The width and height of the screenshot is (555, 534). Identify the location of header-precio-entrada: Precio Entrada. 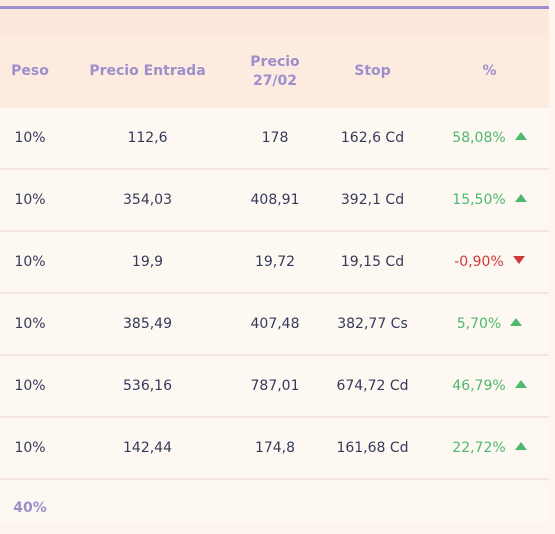
(147, 71).